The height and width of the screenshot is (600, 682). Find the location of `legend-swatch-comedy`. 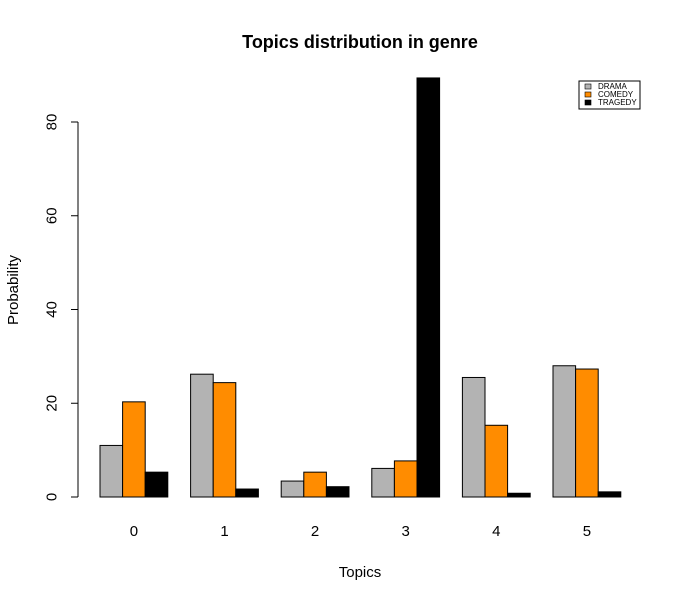

legend-swatch-comedy is located at coordinates (588, 94).